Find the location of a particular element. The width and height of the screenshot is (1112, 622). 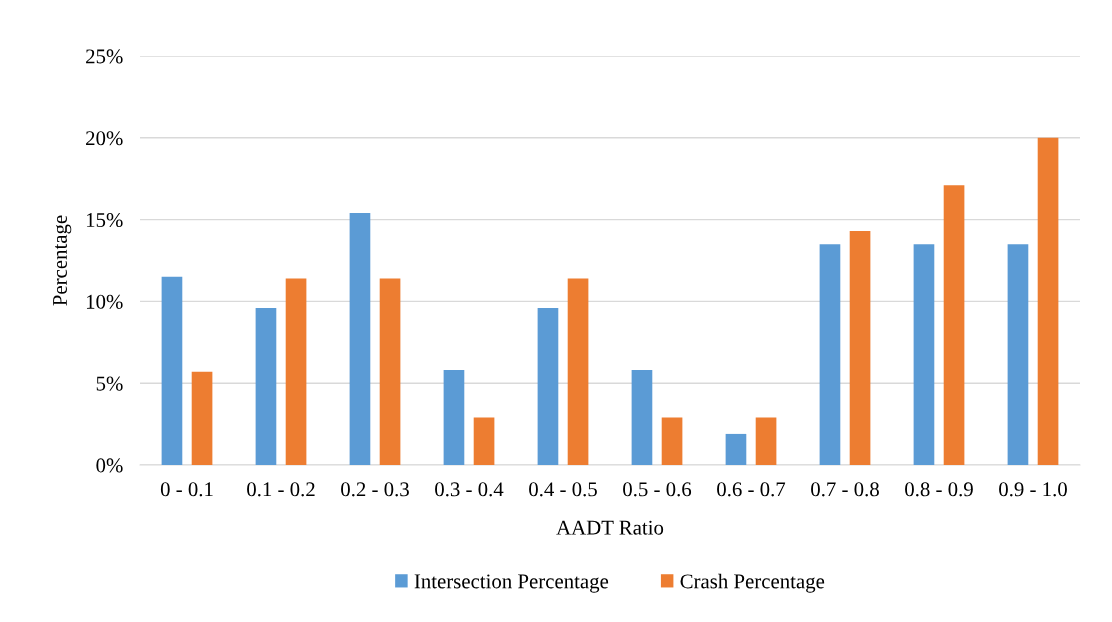

x-tick-label: 0.3 - 0.4 is located at coordinates (469, 489).